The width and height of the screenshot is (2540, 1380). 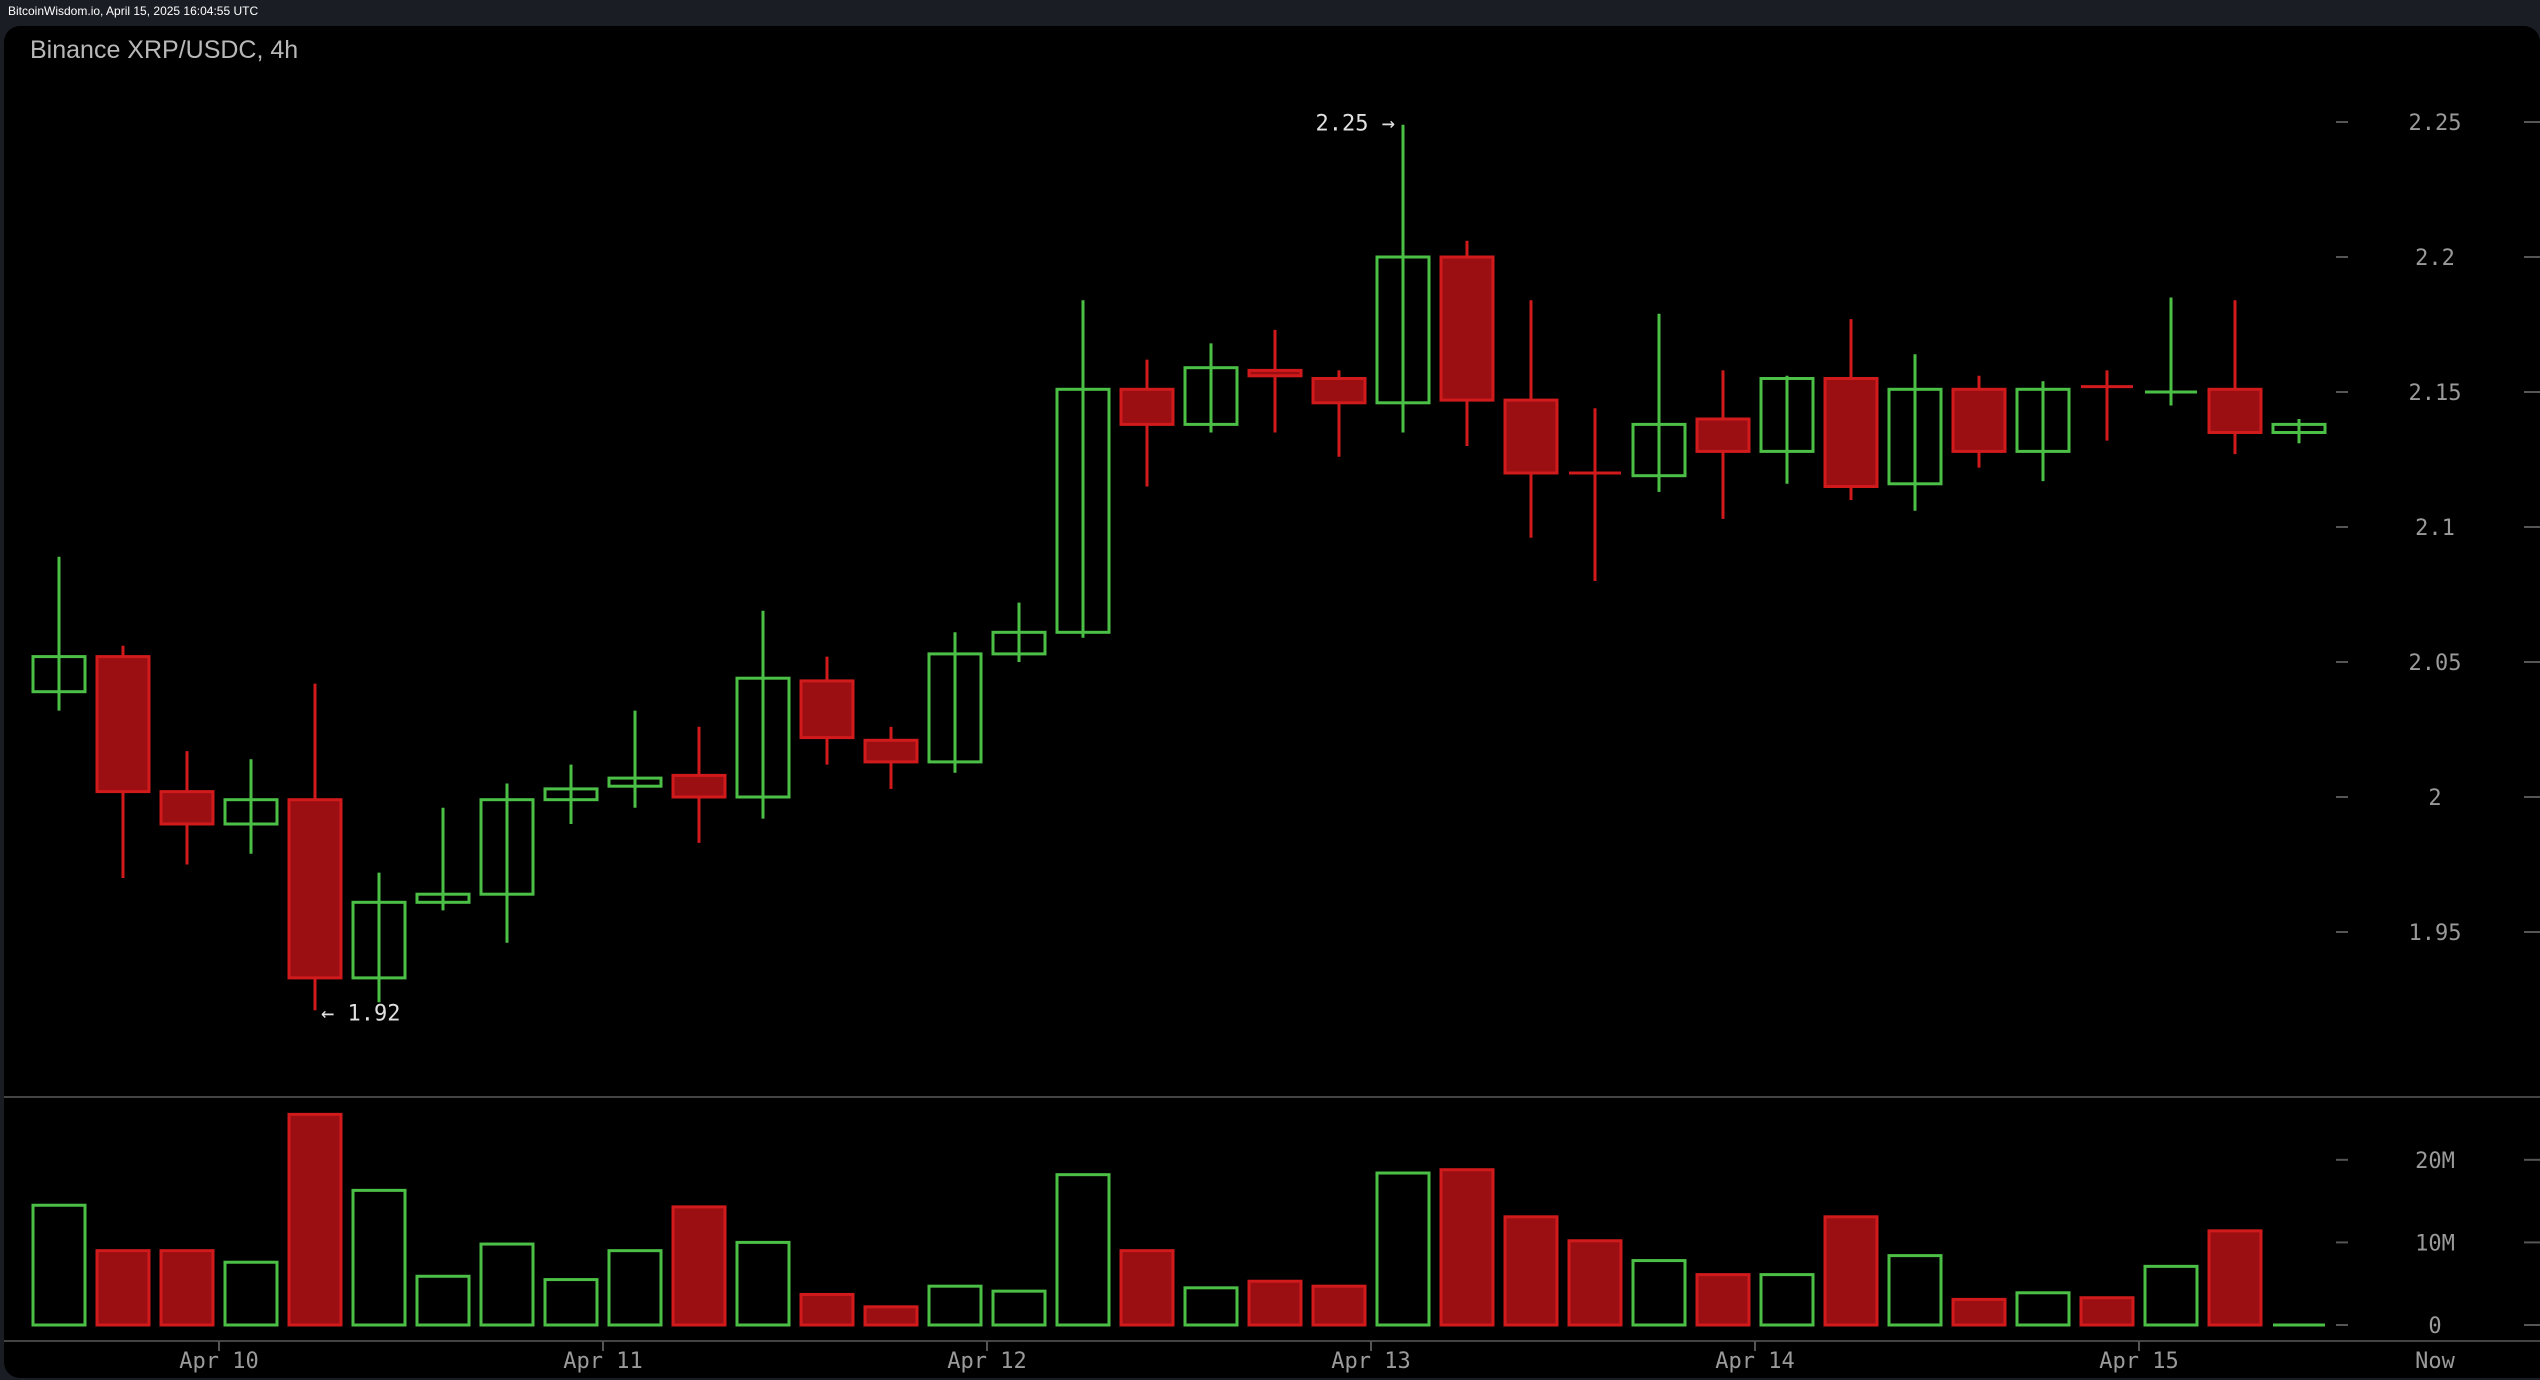 What do you see at coordinates (1754, 1361) in the screenshot?
I see `date-label: Apr 14` at bounding box center [1754, 1361].